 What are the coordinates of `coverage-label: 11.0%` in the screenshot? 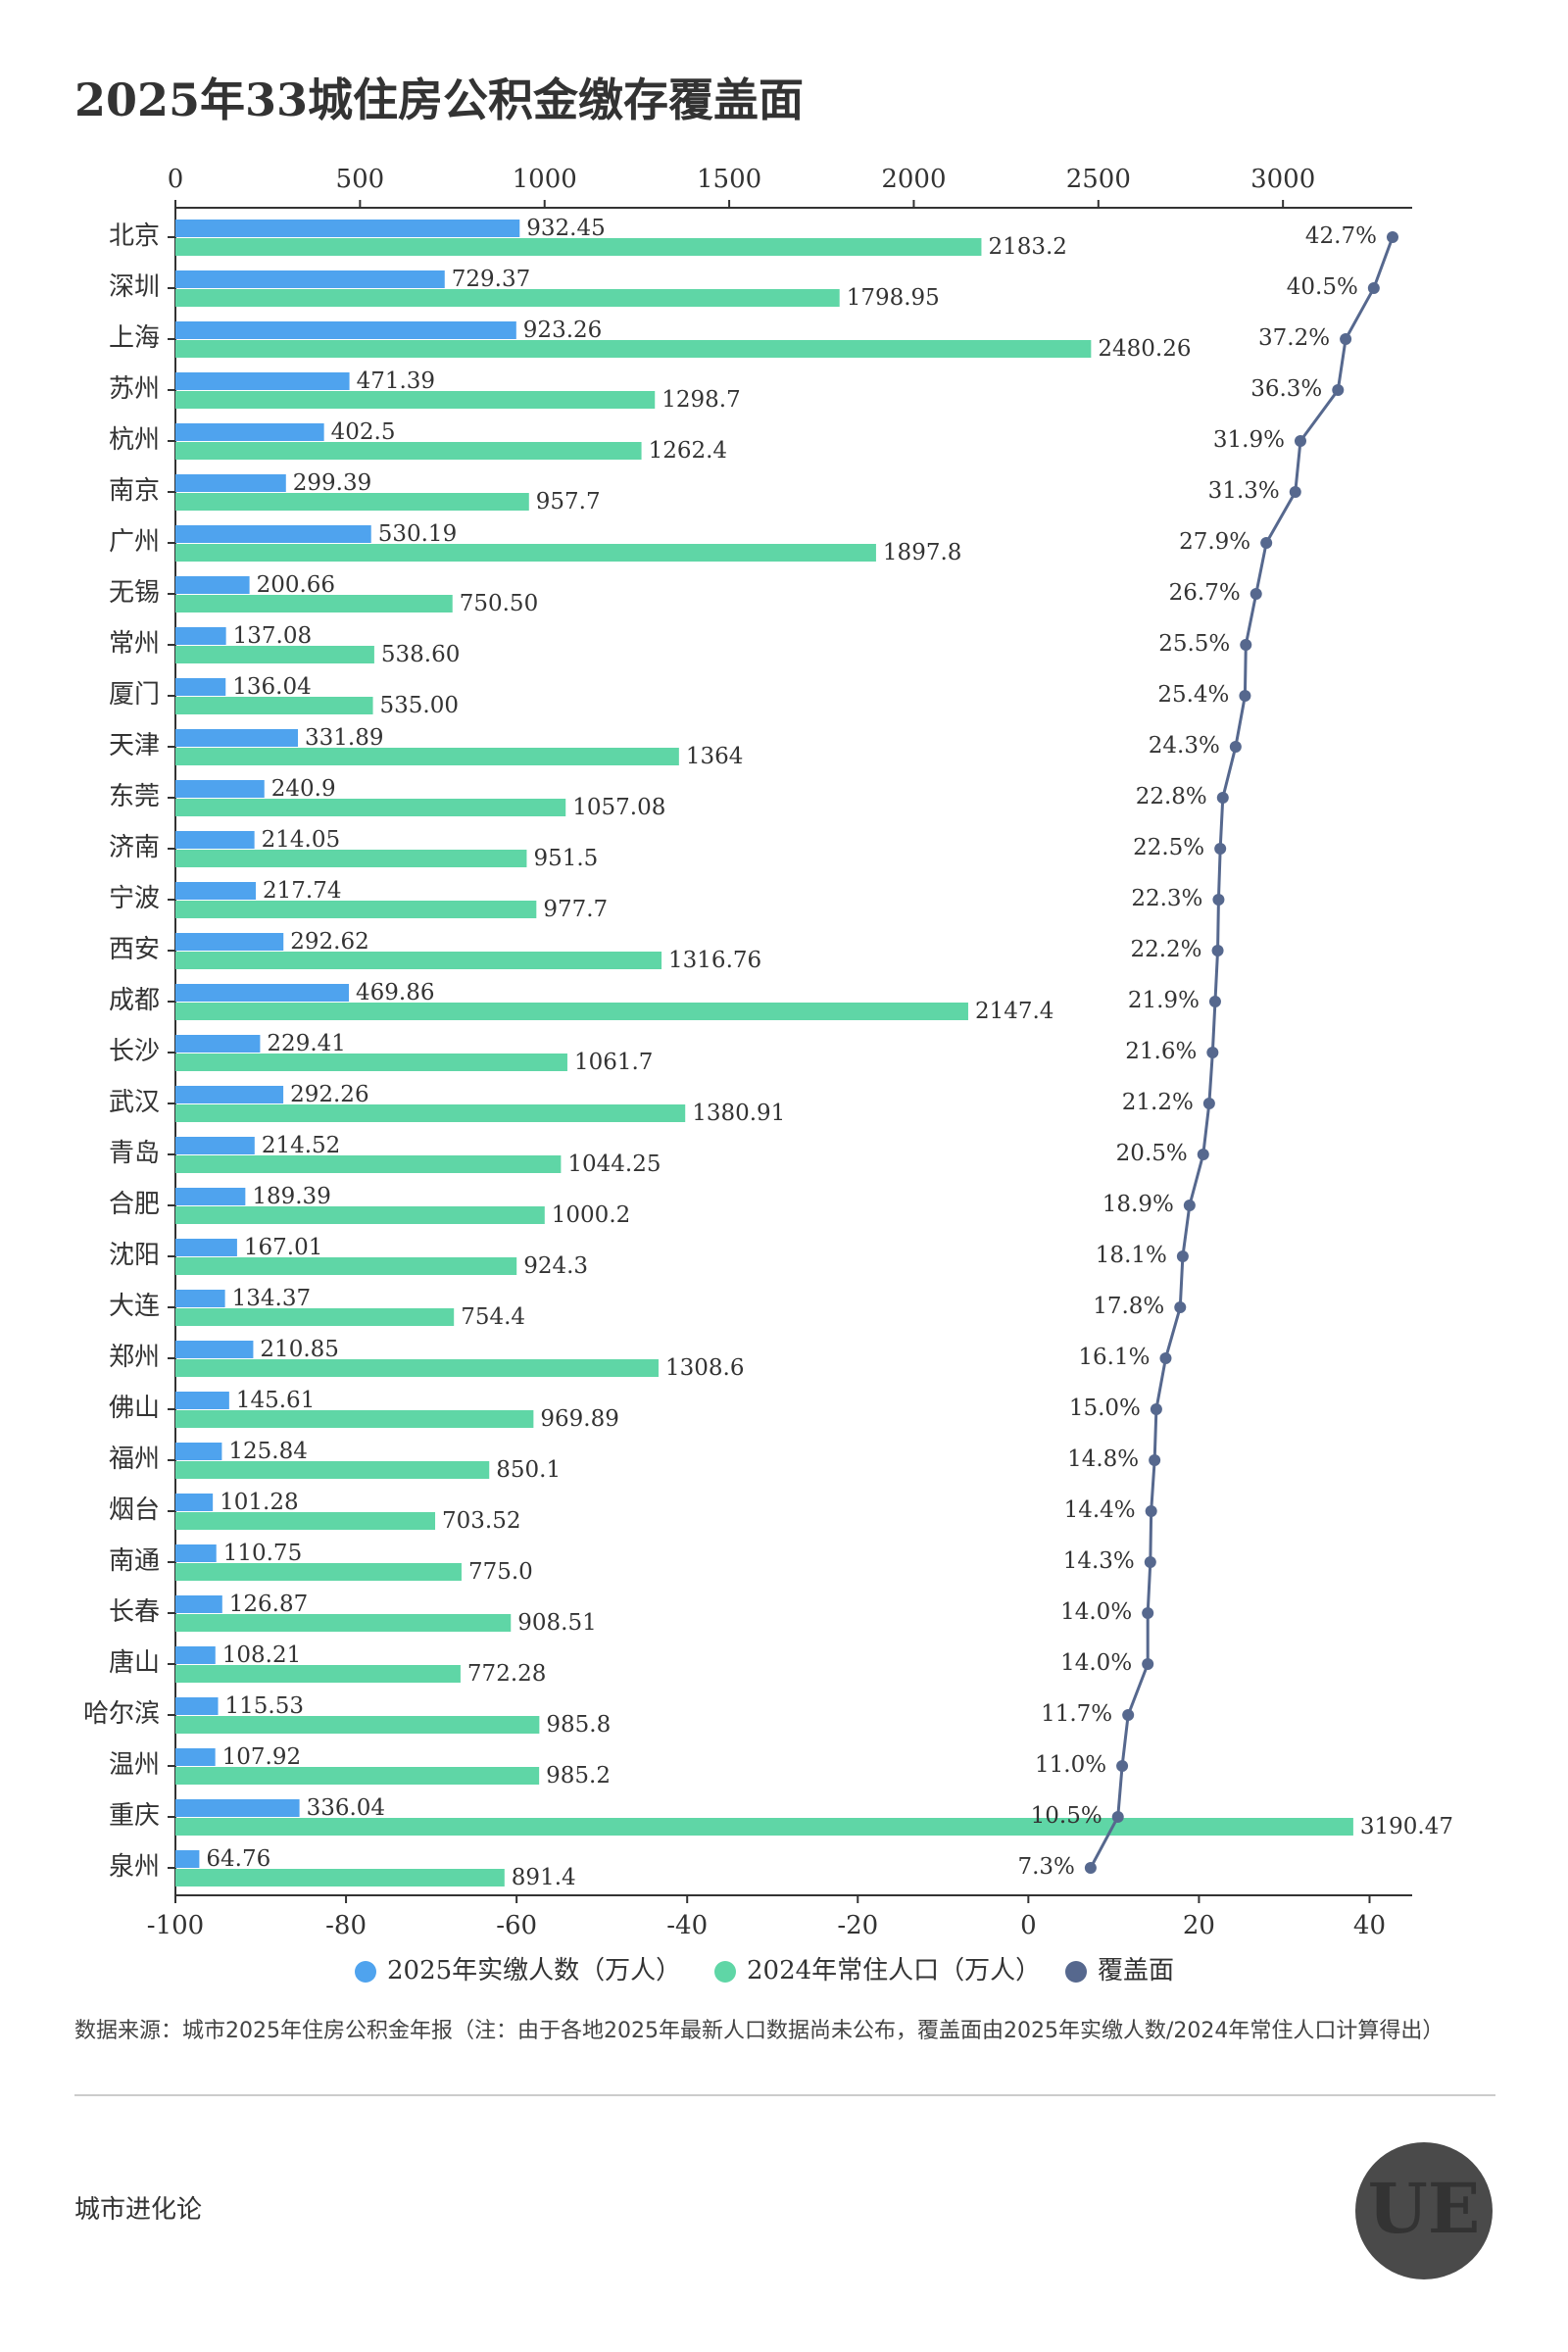 It's located at (1070, 1765).